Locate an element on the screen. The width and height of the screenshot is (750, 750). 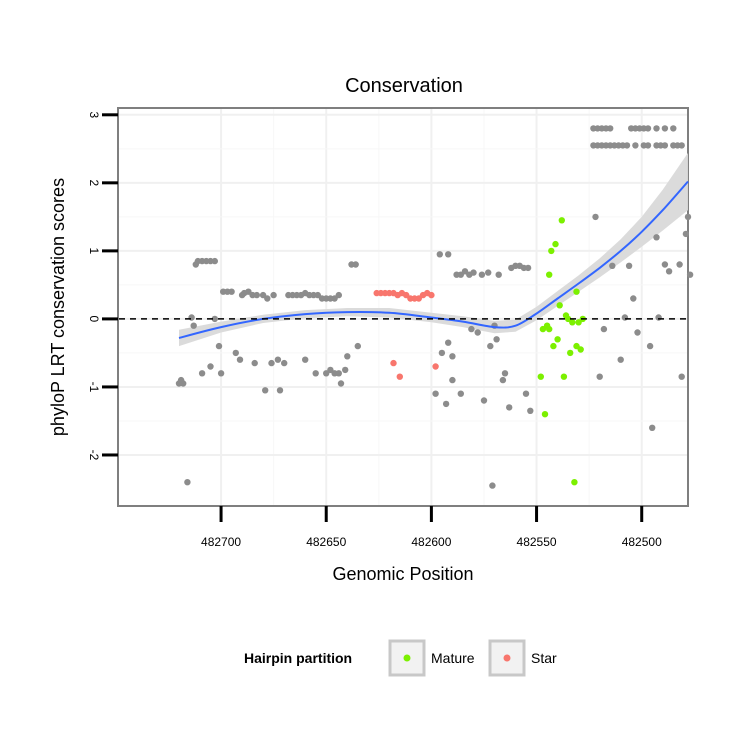
x-axis-title: Genomic Position is located at coordinates (402, 574).